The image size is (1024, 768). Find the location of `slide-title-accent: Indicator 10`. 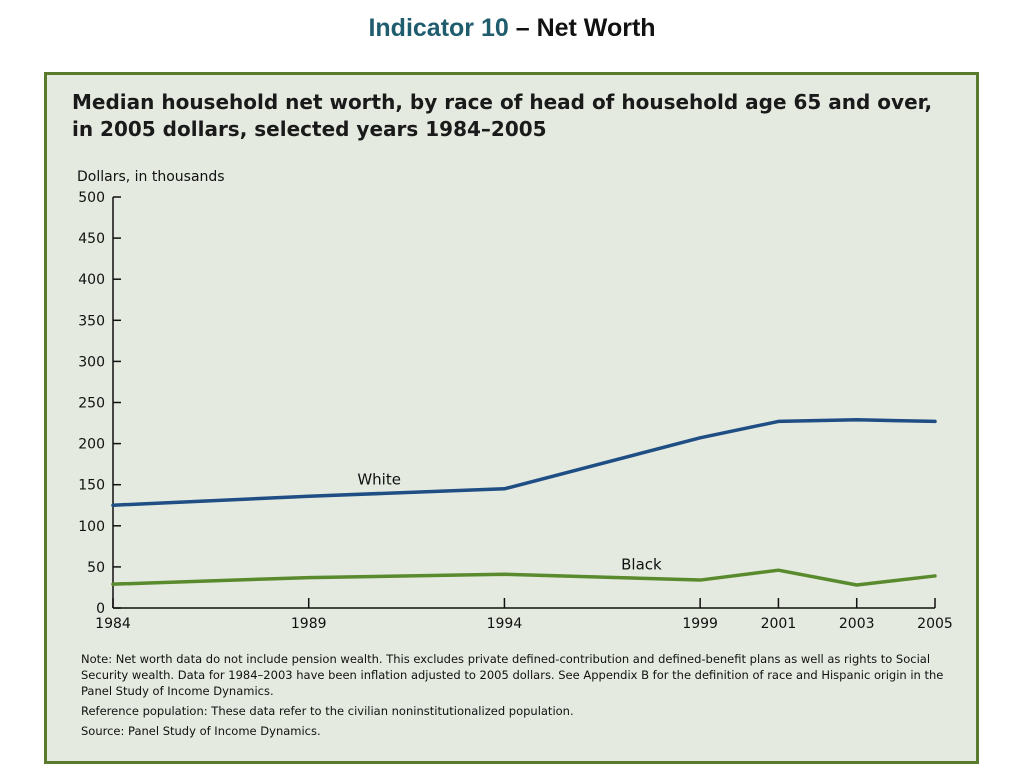

slide-title-accent: Indicator 10 is located at coordinates (438, 28).